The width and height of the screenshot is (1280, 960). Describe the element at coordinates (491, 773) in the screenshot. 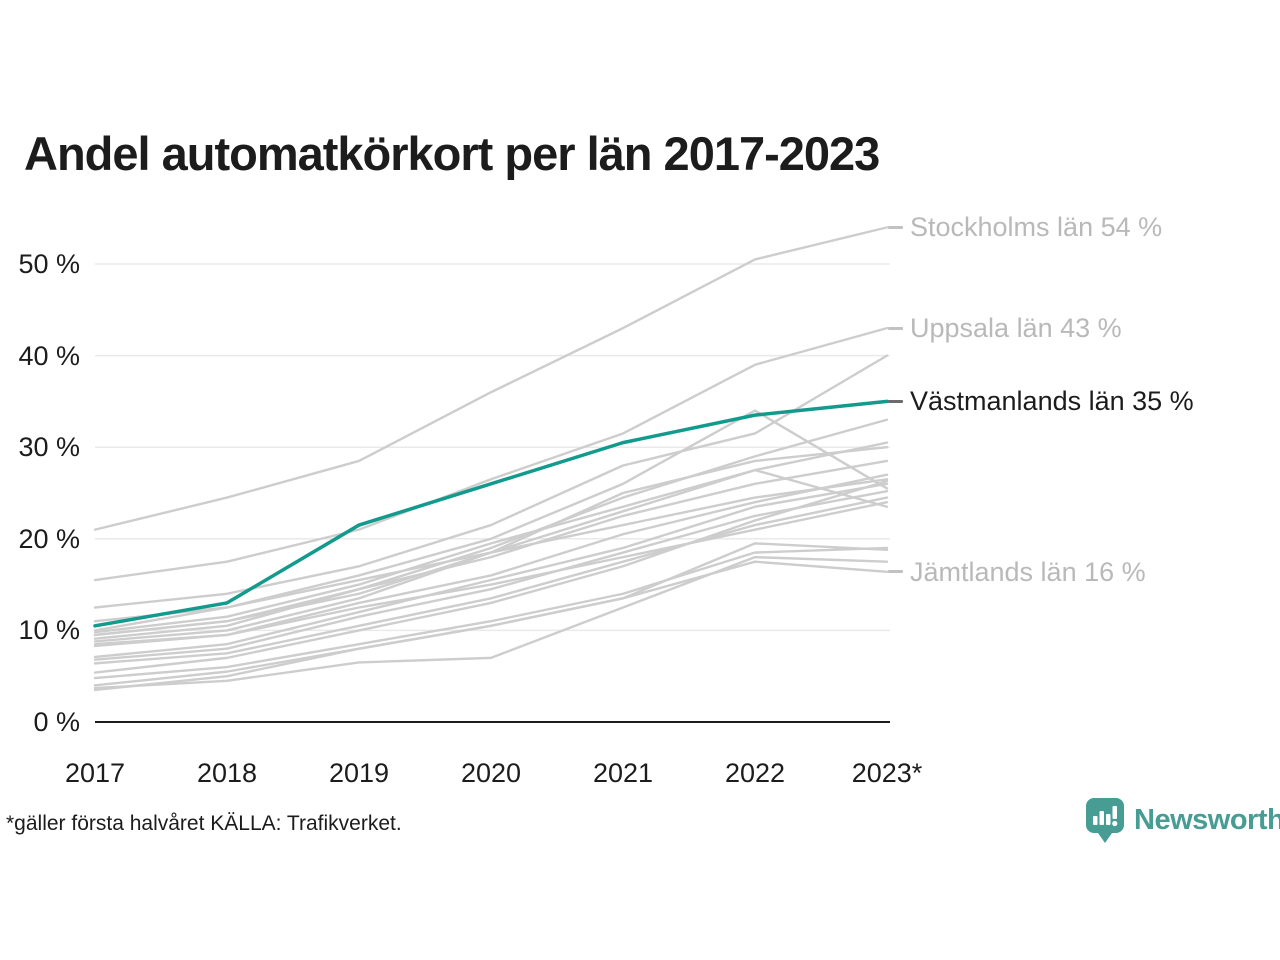

I see `x-axis-tick-label: 2020` at that location.